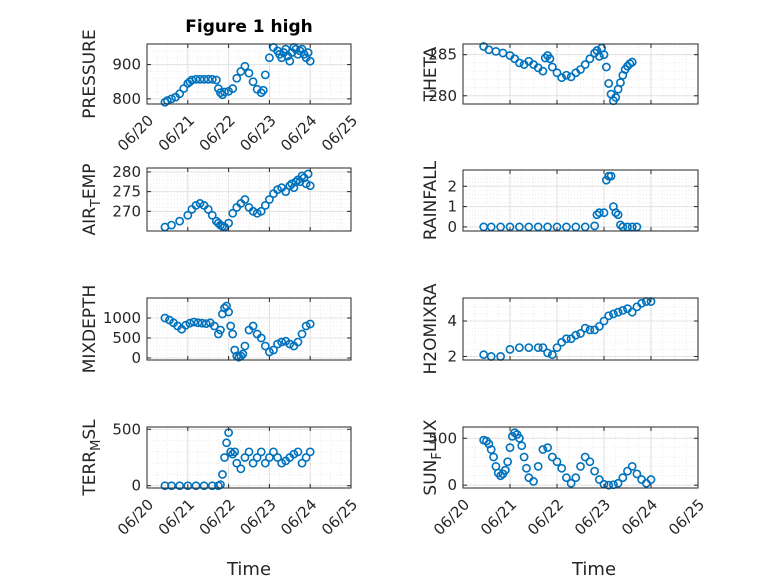 This screenshot has width=778, height=583. What do you see at coordinates (126, 65) in the screenshot?
I see `y-tick-label: 900` at bounding box center [126, 65].